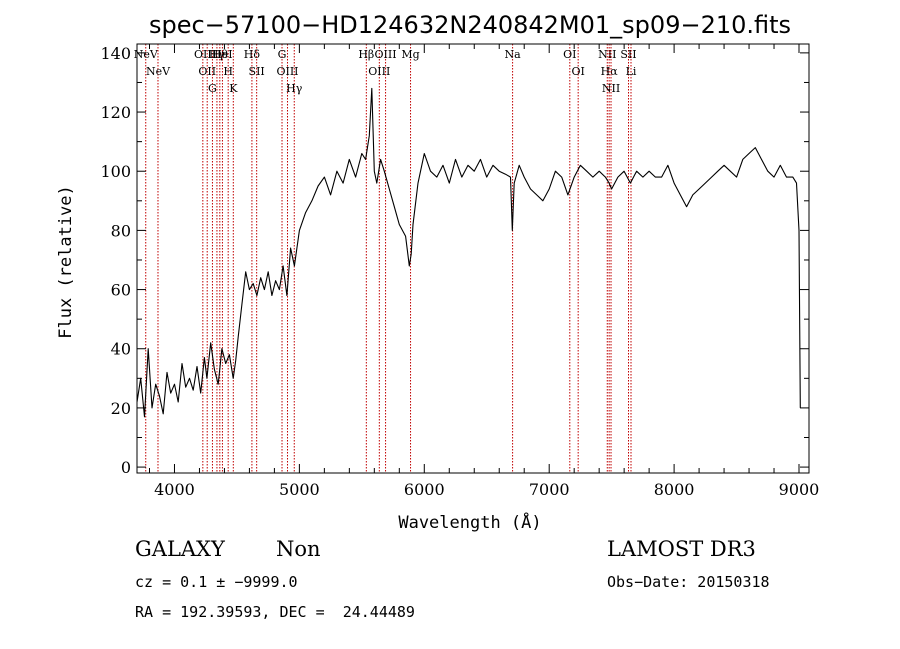 The height and width of the screenshot is (649, 900). What do you see at coordinates (121, 408) in the screenshot?
I see `y-tick-label-1: 20` at bounding box center [121, 408].